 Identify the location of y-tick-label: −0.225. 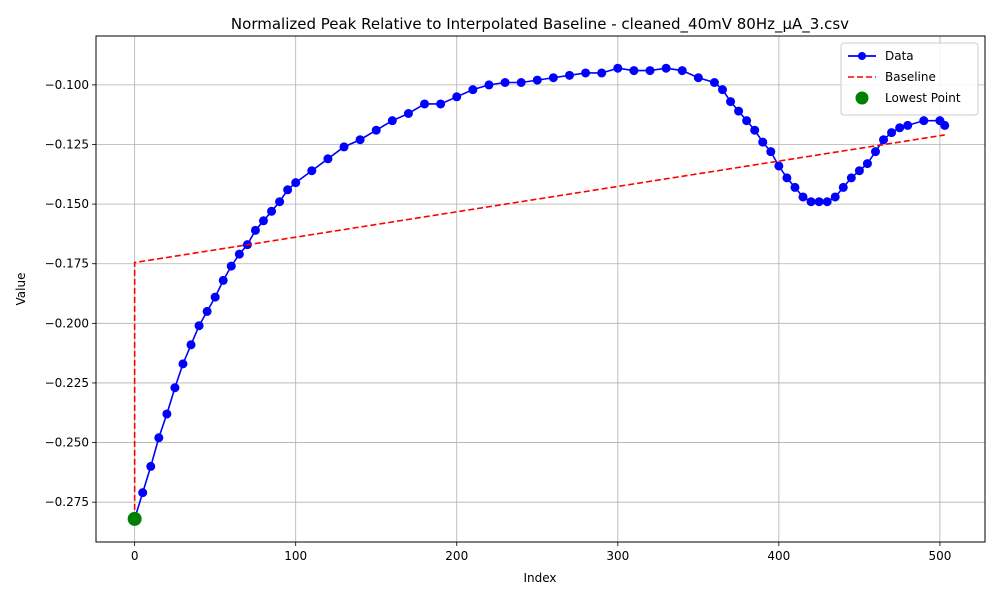
(67, 383).